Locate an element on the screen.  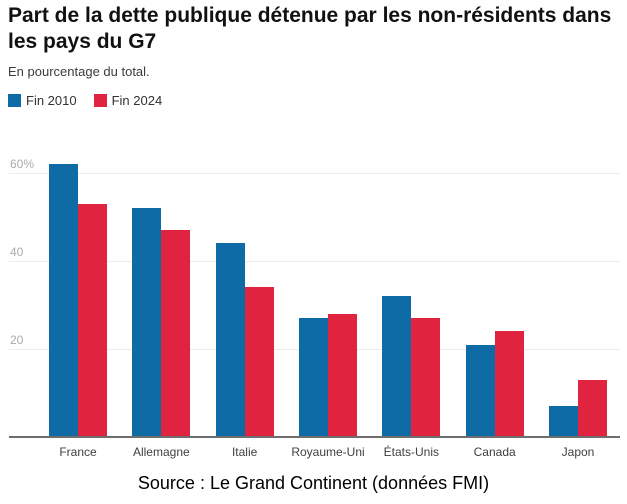
bar-japon-fin-2024 is located at coordinates (592, 408).